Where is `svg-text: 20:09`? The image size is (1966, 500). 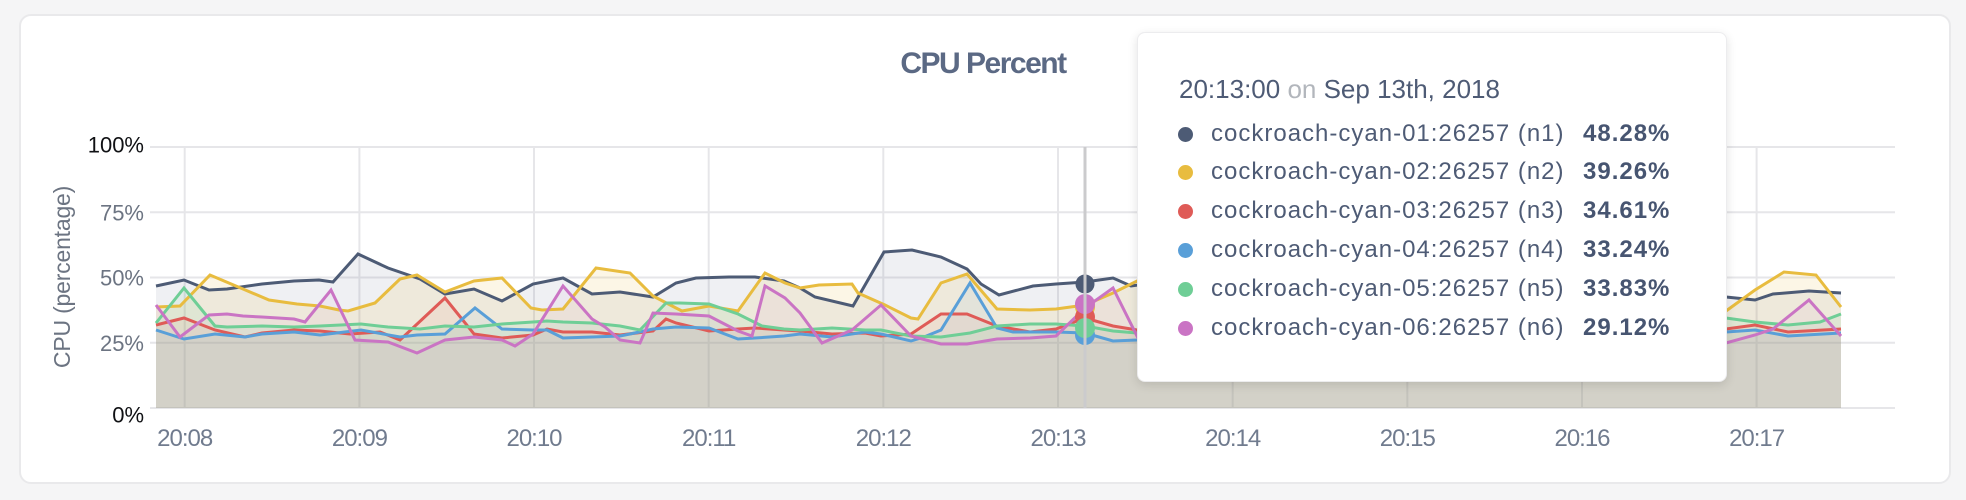
svg-text: 20:09 is located at coordinates (360, 438).